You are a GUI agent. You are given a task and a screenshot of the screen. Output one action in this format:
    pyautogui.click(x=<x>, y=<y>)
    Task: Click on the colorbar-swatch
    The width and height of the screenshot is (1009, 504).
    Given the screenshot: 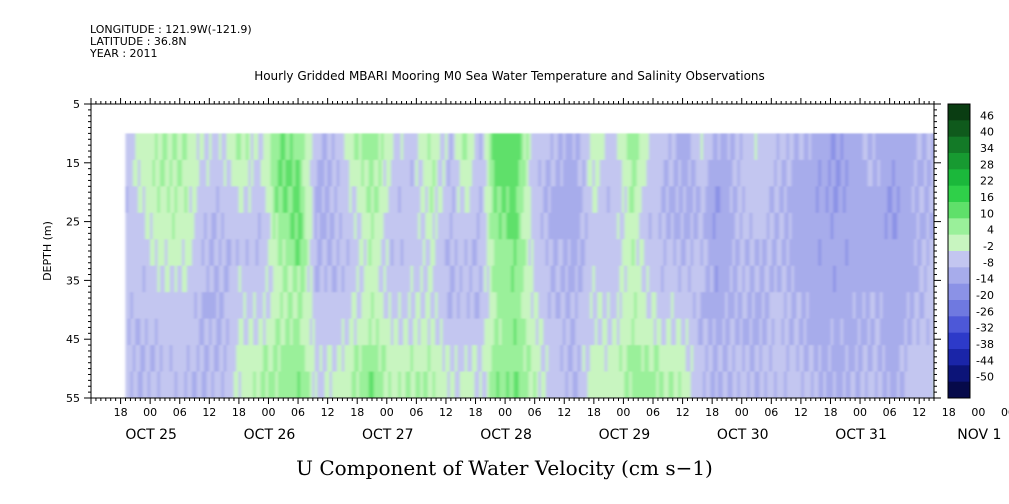 What is the action you would take?
    pyautogui.click(x=959, y=357)
    